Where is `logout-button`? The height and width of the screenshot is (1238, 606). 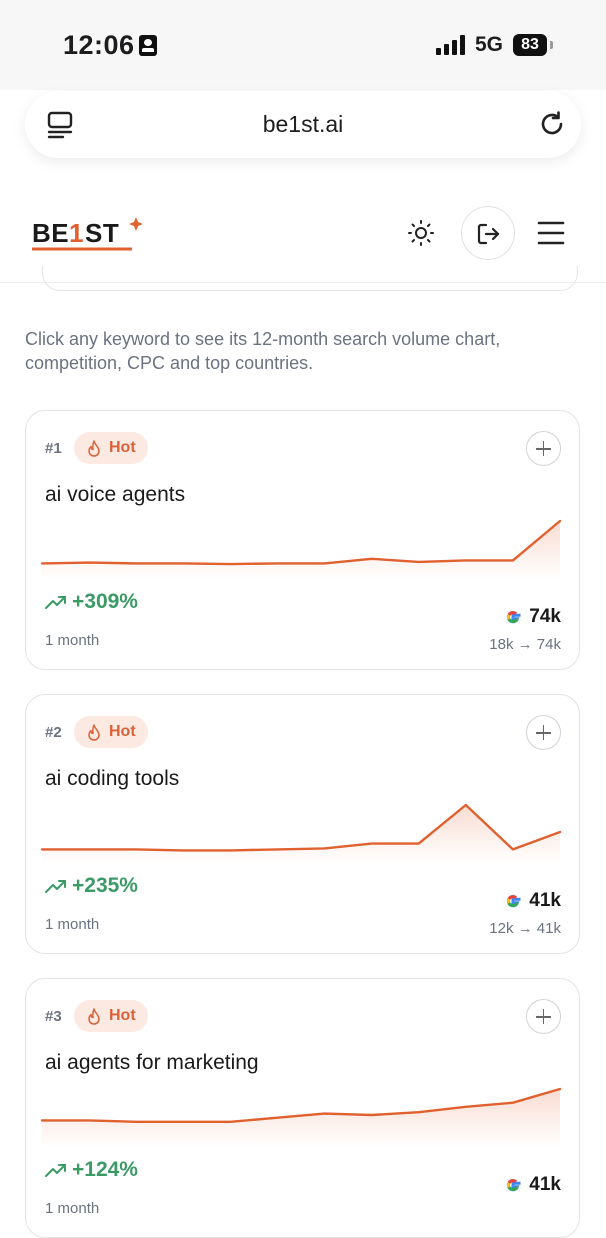 logout-button is located at coordinates (488, 233).